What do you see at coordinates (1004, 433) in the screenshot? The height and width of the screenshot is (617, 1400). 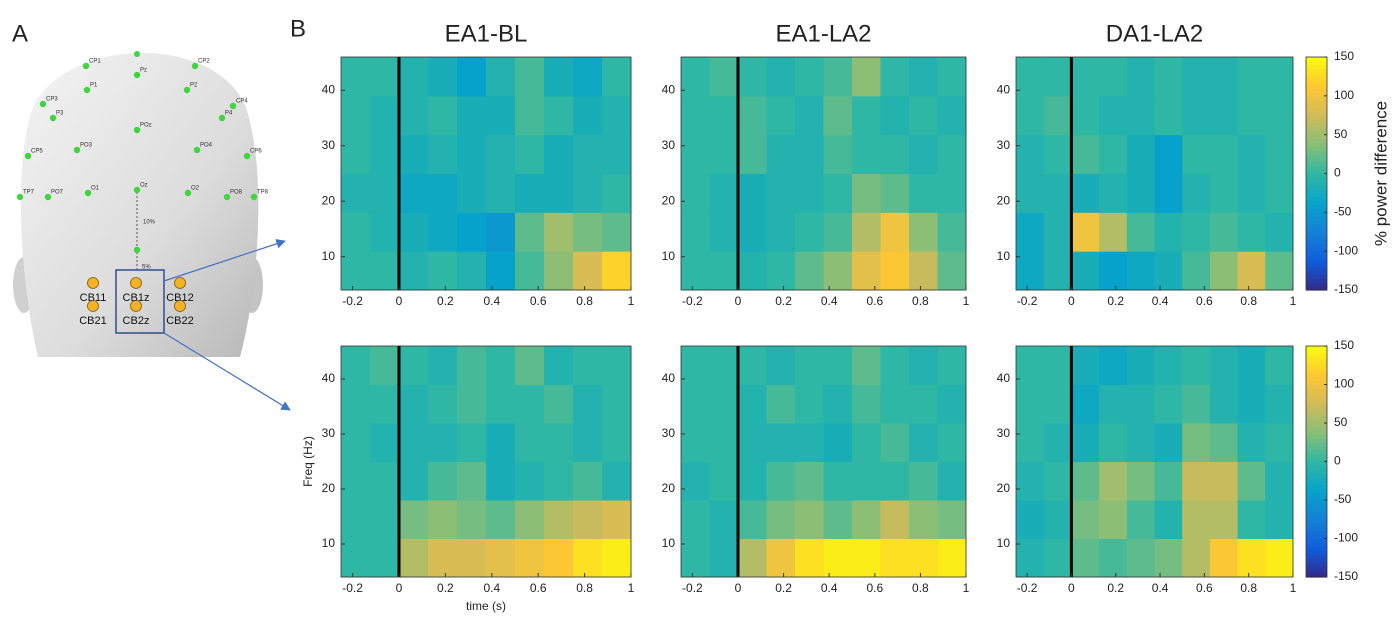 I see `y-tick-label: 30` at bounding box center [1004, 433].